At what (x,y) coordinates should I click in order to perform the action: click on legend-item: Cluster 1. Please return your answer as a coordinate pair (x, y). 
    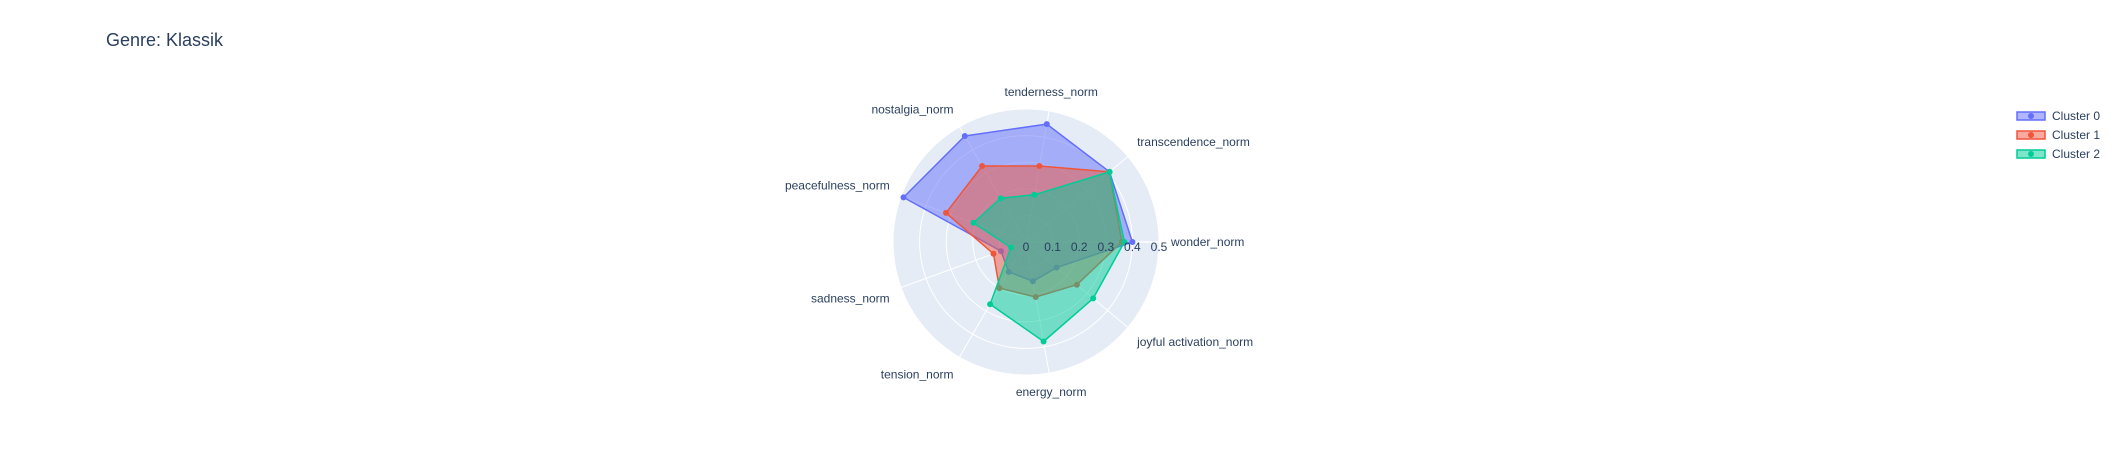
    Looking at the image, I should click on (2058, 134).